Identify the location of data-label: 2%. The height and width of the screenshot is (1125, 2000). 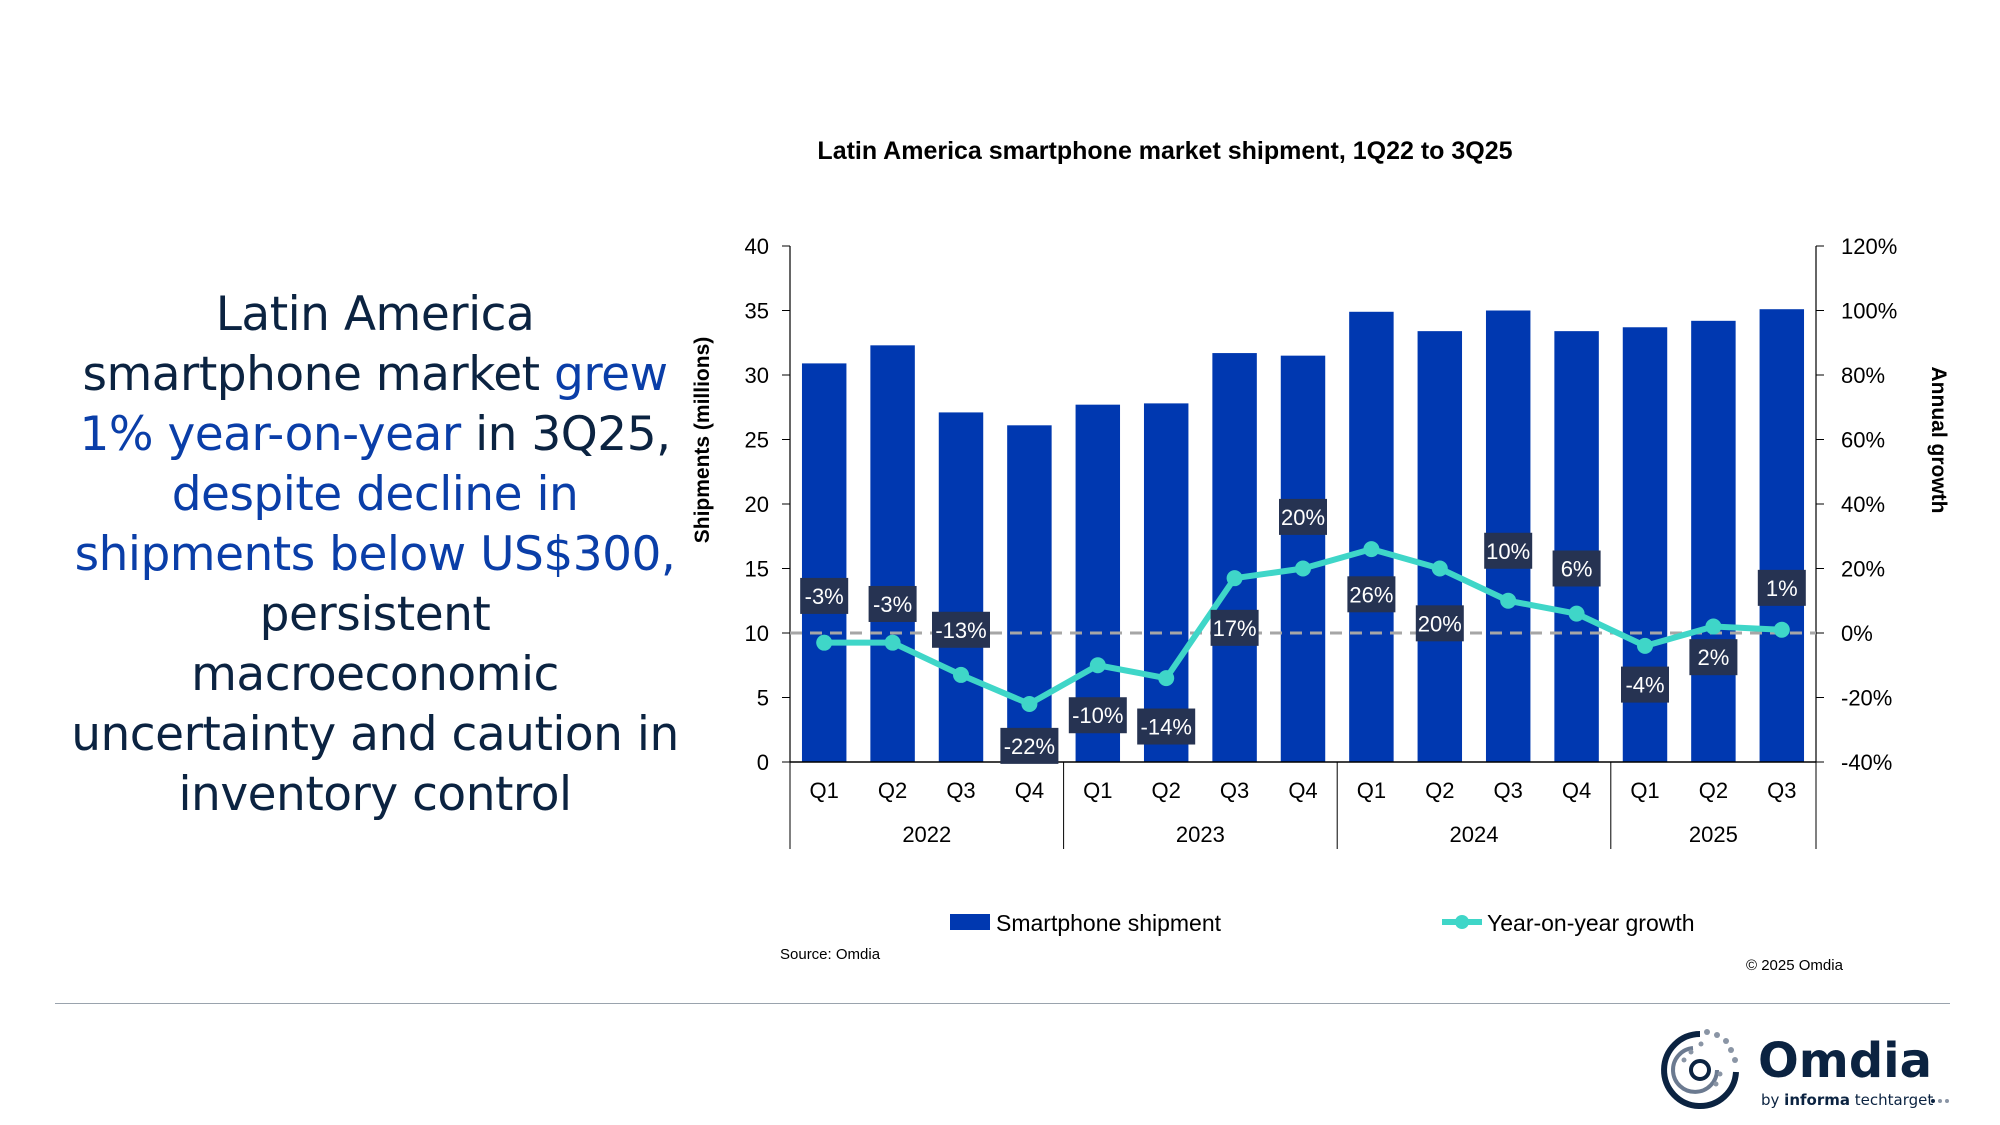
(1714, 657).